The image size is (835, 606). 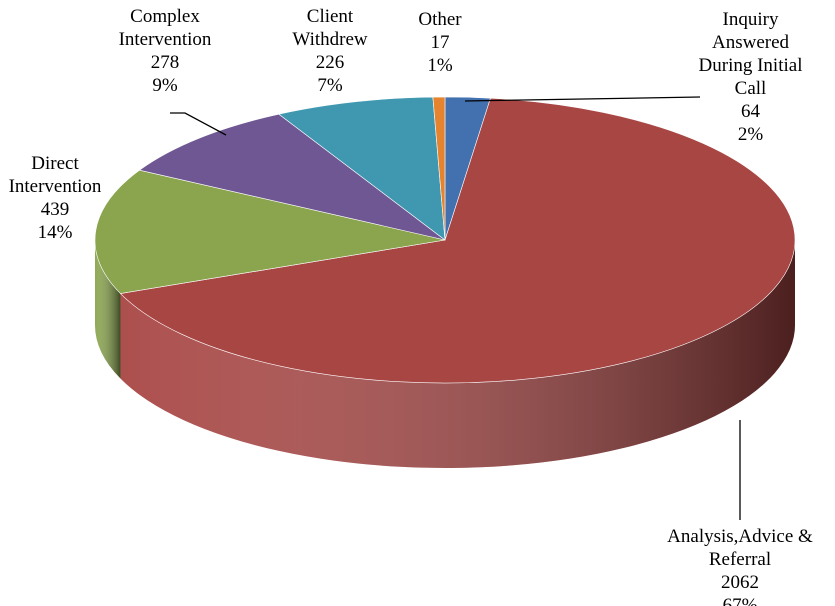 What do you see at coordinates (55, 198) in the screenshot?
I see `slice-label: Direct Intervention 439 14%` at bounding box center [55, 198].